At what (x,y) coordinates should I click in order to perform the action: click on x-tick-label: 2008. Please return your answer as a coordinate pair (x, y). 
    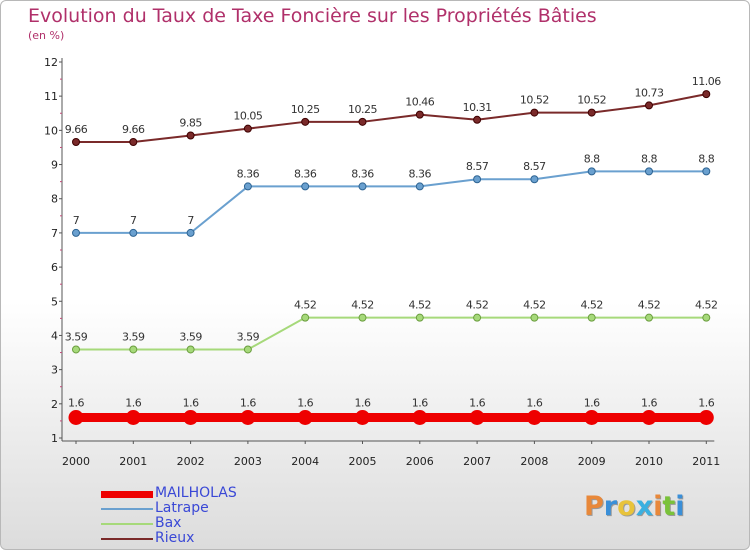
    Looking at the image, I should click on (534, 461).